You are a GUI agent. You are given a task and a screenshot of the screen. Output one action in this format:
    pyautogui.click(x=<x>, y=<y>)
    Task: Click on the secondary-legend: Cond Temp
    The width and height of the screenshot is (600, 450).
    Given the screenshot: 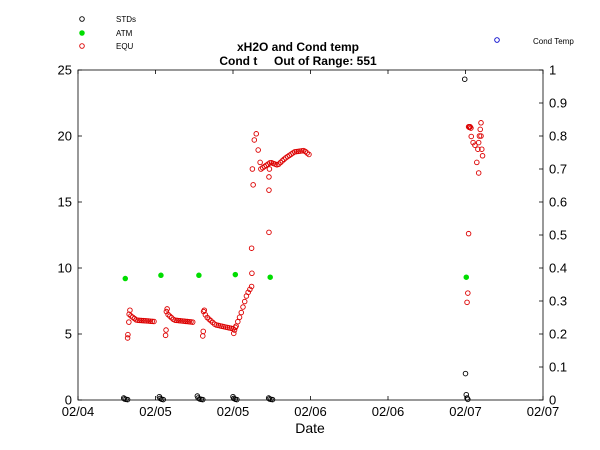 What is the action you would take?
    pyautogui.click(x=534, y=41)
    